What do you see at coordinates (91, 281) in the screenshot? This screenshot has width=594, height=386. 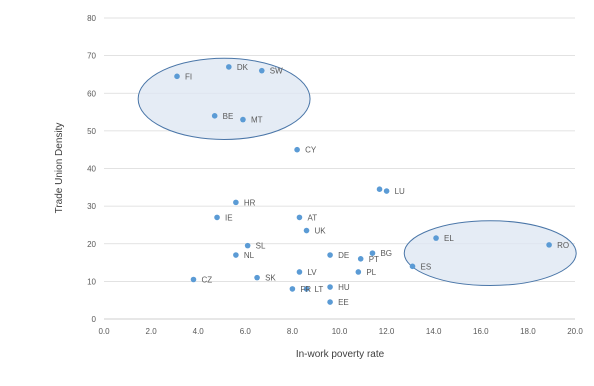 I see `y-tick-label: 10` at bounding box center [91, 281].